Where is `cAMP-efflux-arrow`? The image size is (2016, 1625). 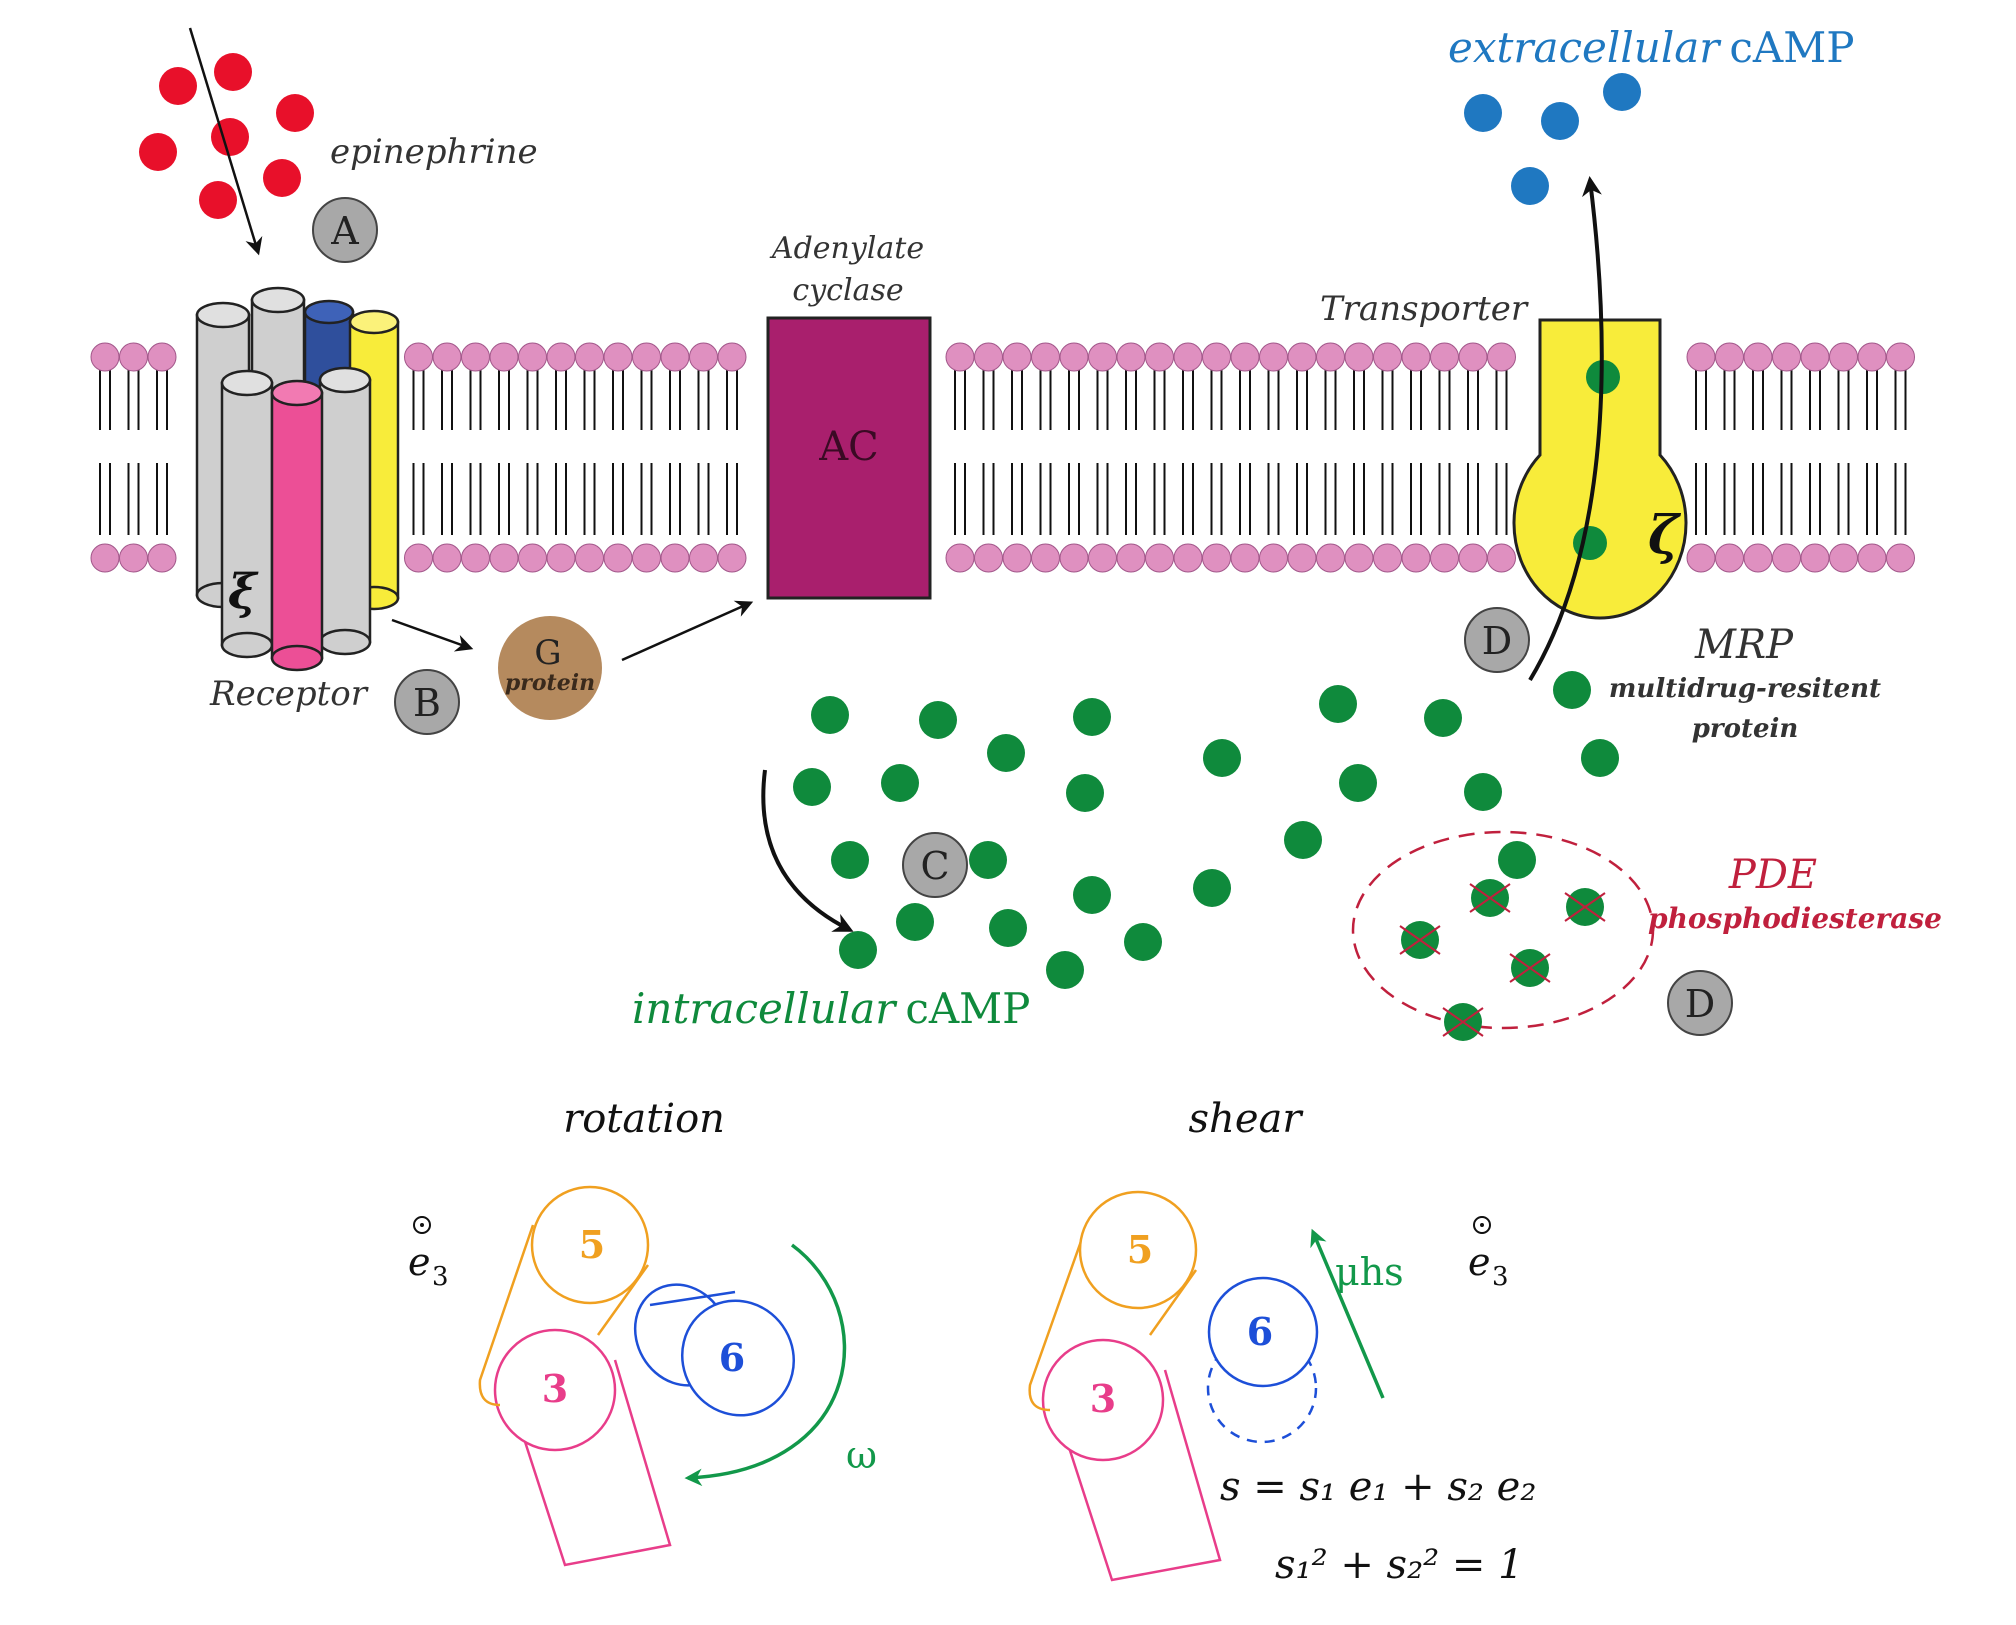
cAMP-efflux-arrow is located at coordinates (1566, 429).